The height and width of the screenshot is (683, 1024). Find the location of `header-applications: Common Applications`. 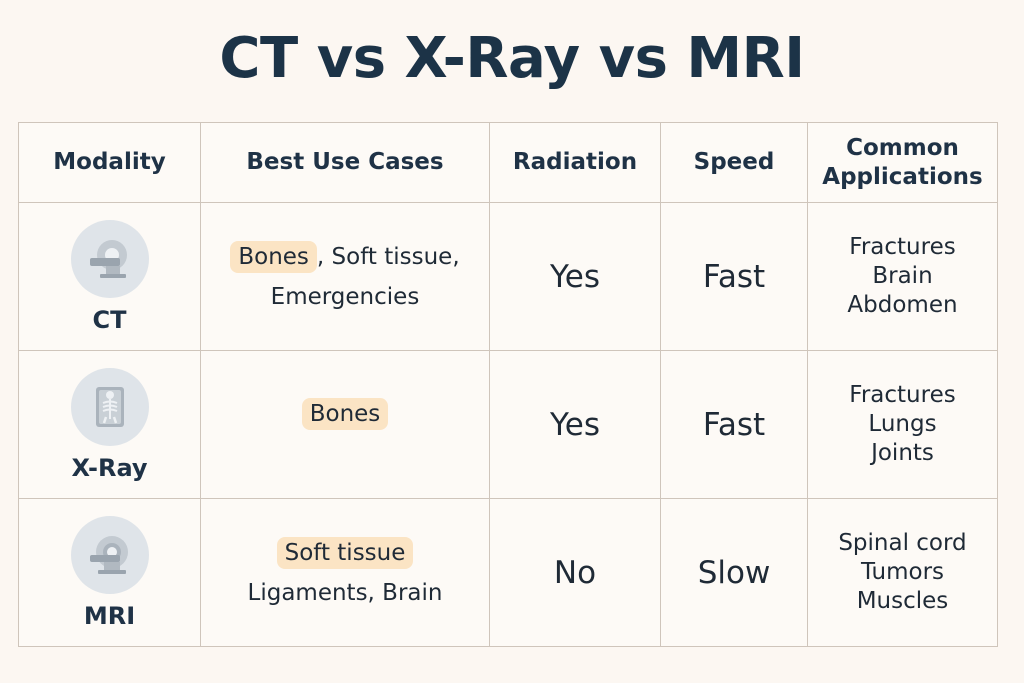

header-applications: Common Applications is located at coordinates (902, 162).